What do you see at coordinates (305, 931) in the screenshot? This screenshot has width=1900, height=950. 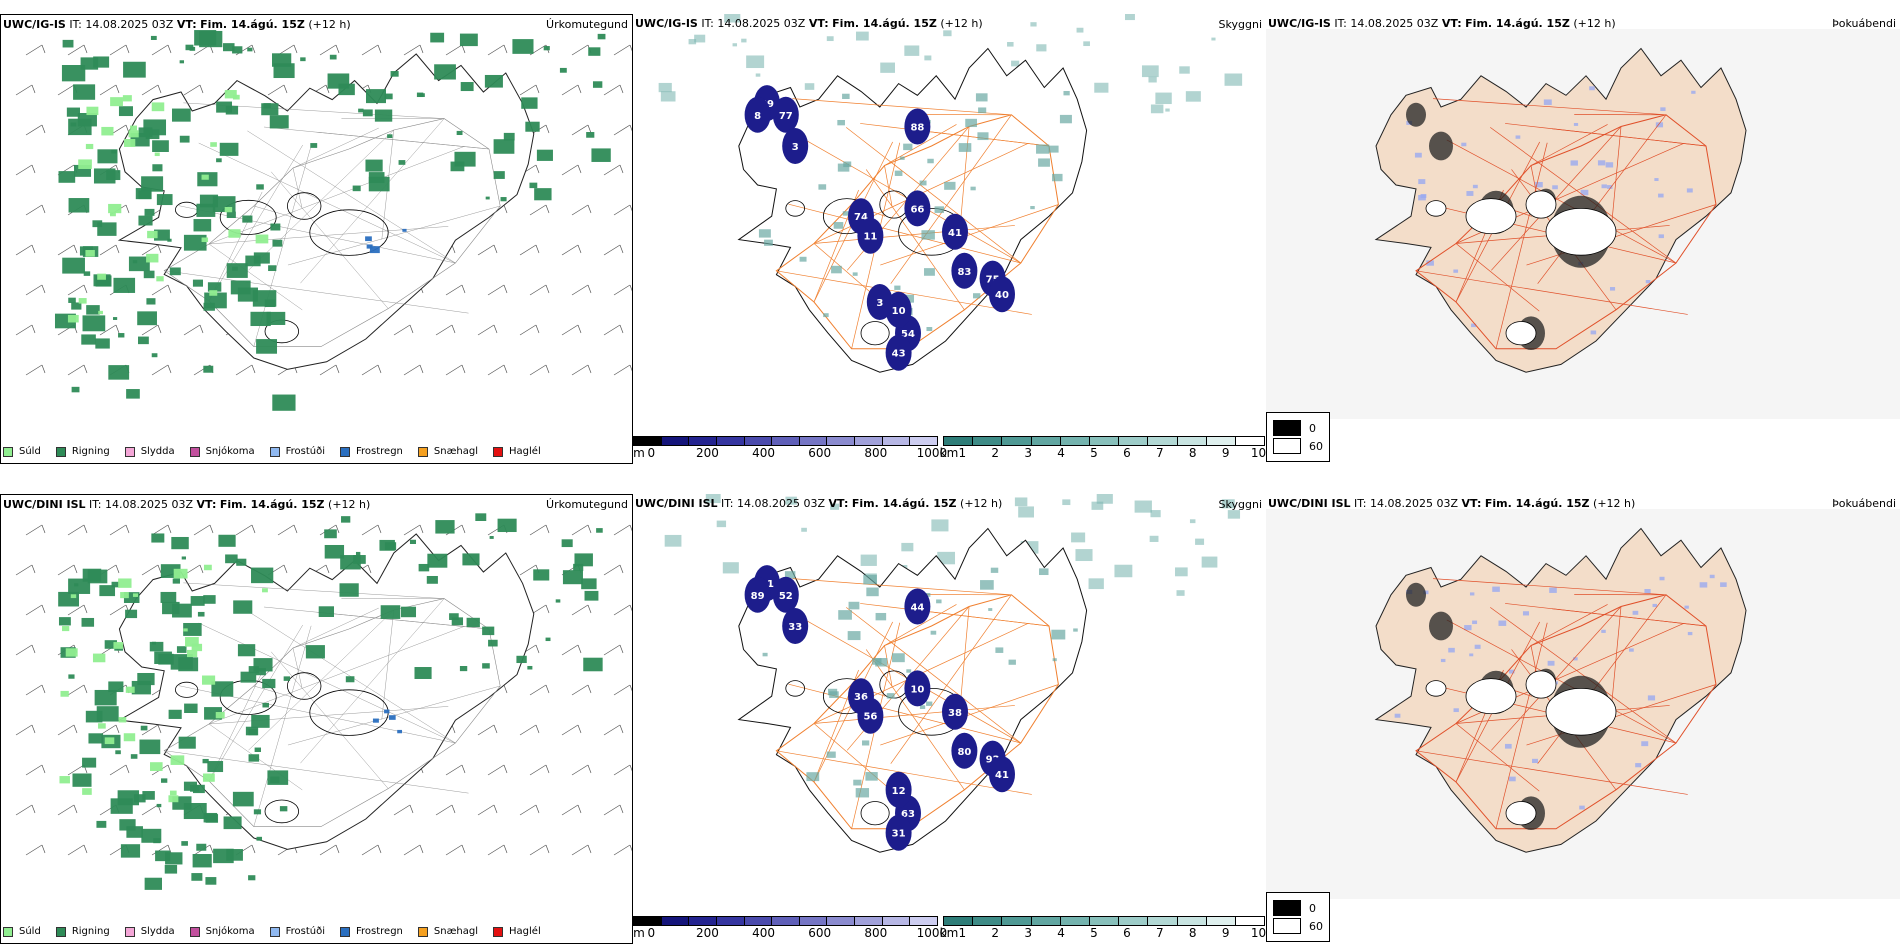 I see `legend-label: Frostúði` at bounding box center [305, 931].